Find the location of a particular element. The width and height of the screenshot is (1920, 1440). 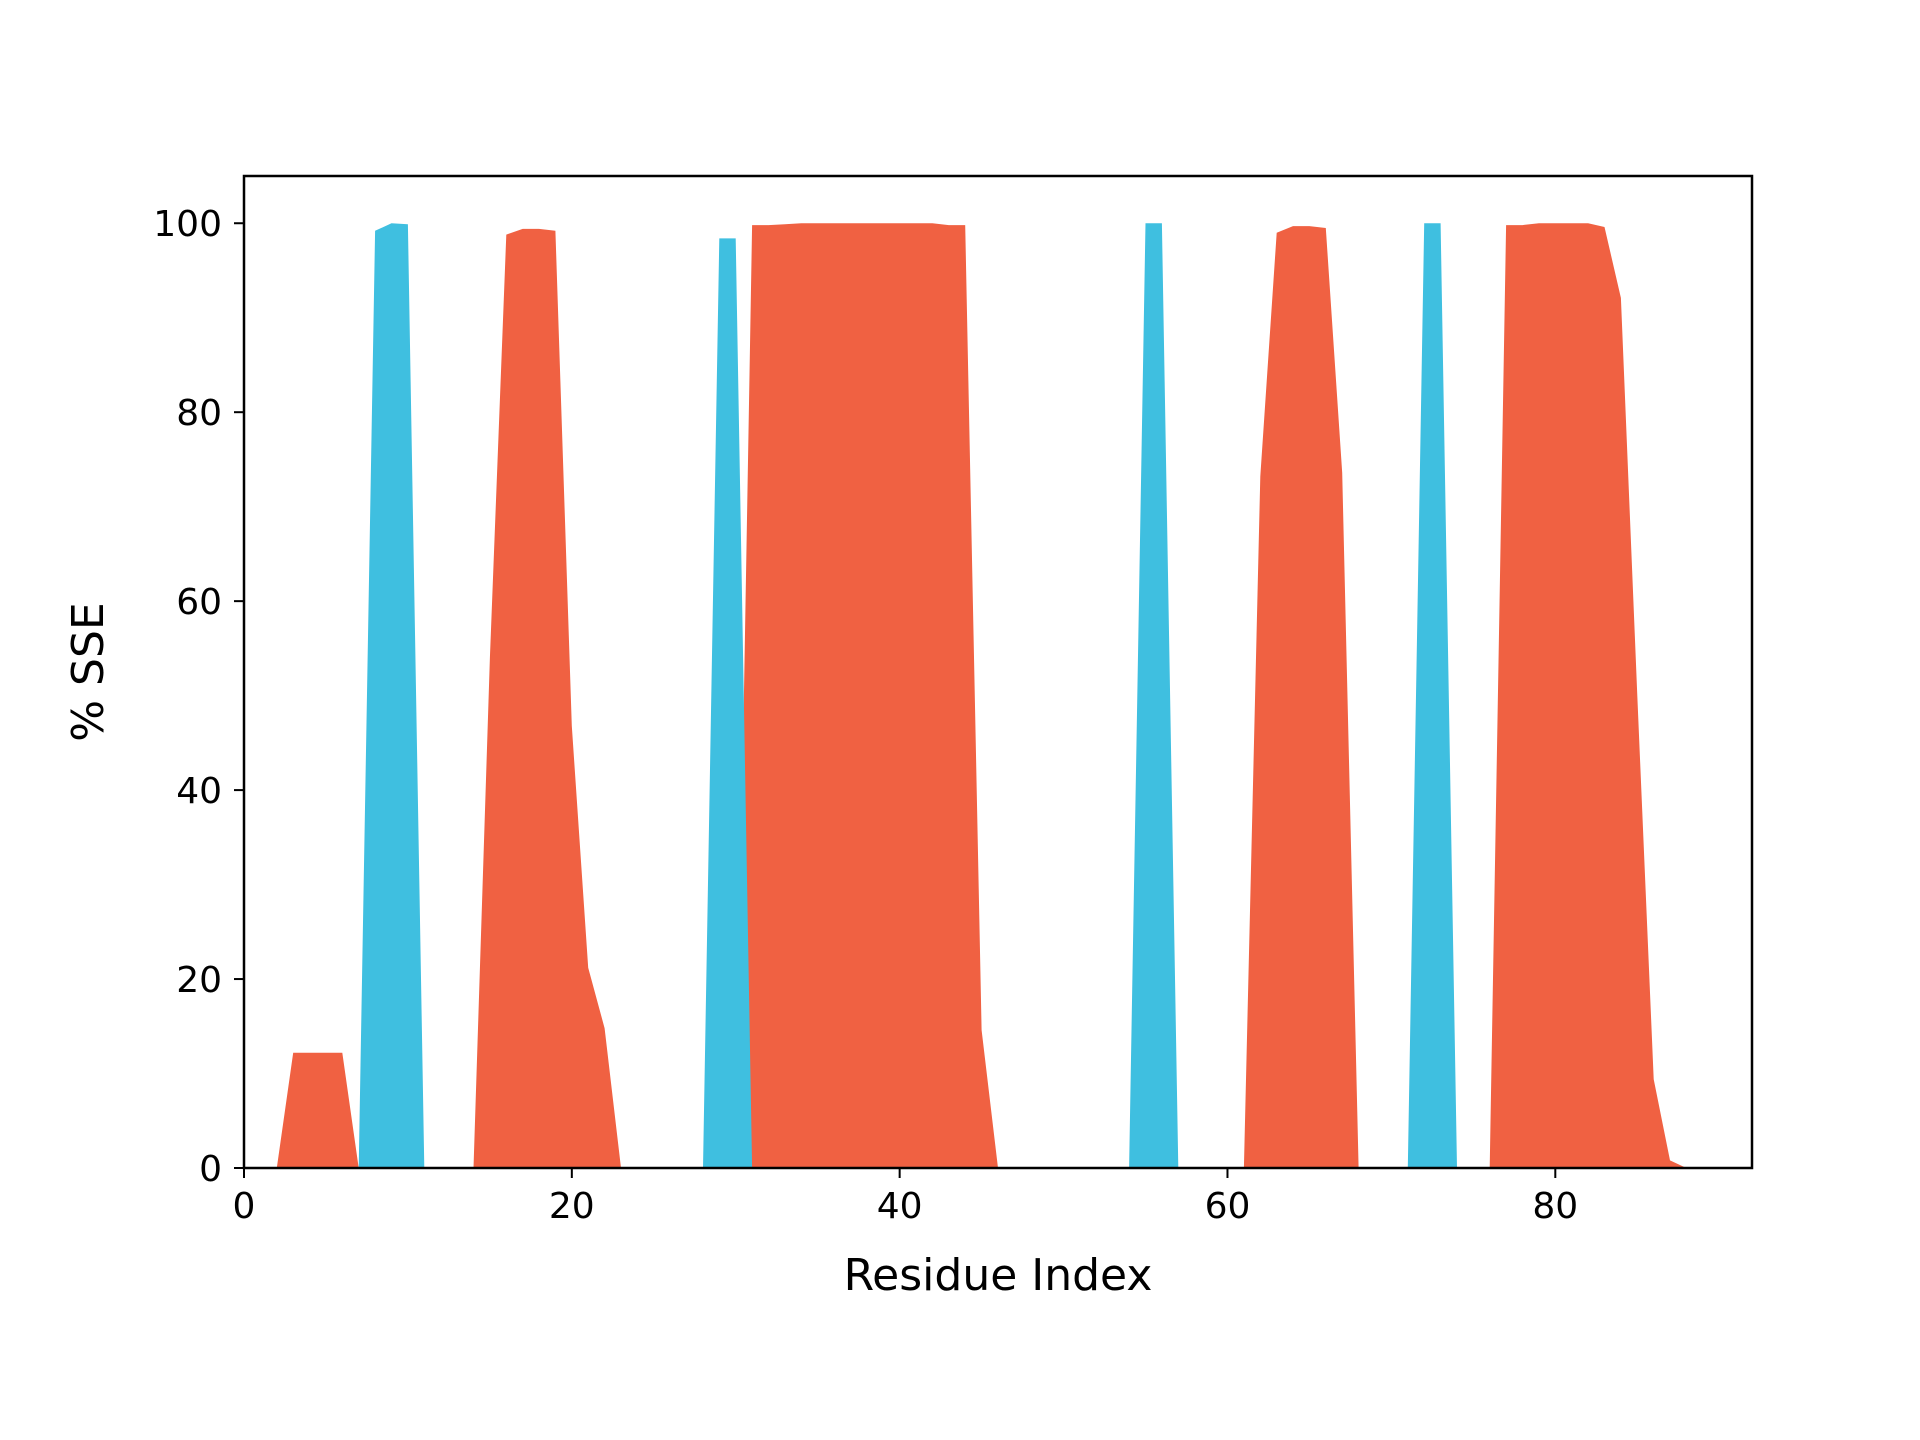

y-axis-label: % SSE is located at coordinates (88, 671).